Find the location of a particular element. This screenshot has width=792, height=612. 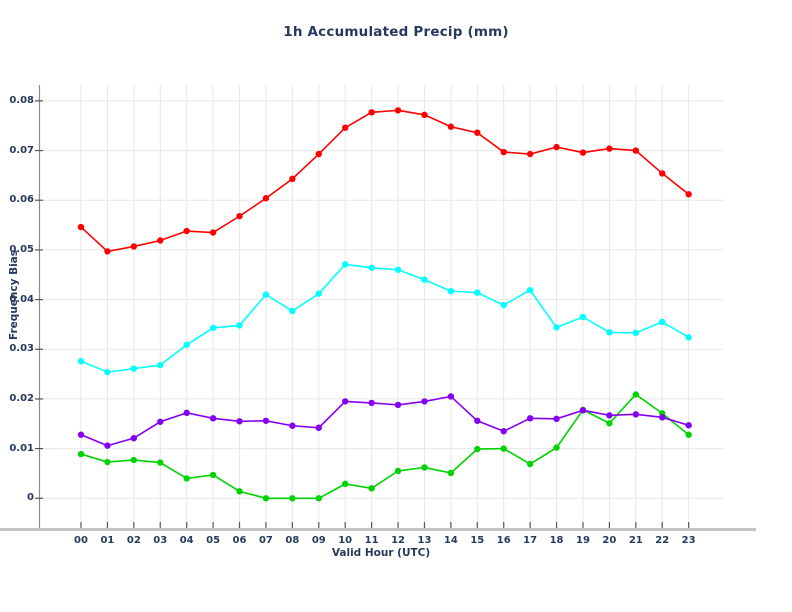

series-purple-line is located at coordinates (384, 421).